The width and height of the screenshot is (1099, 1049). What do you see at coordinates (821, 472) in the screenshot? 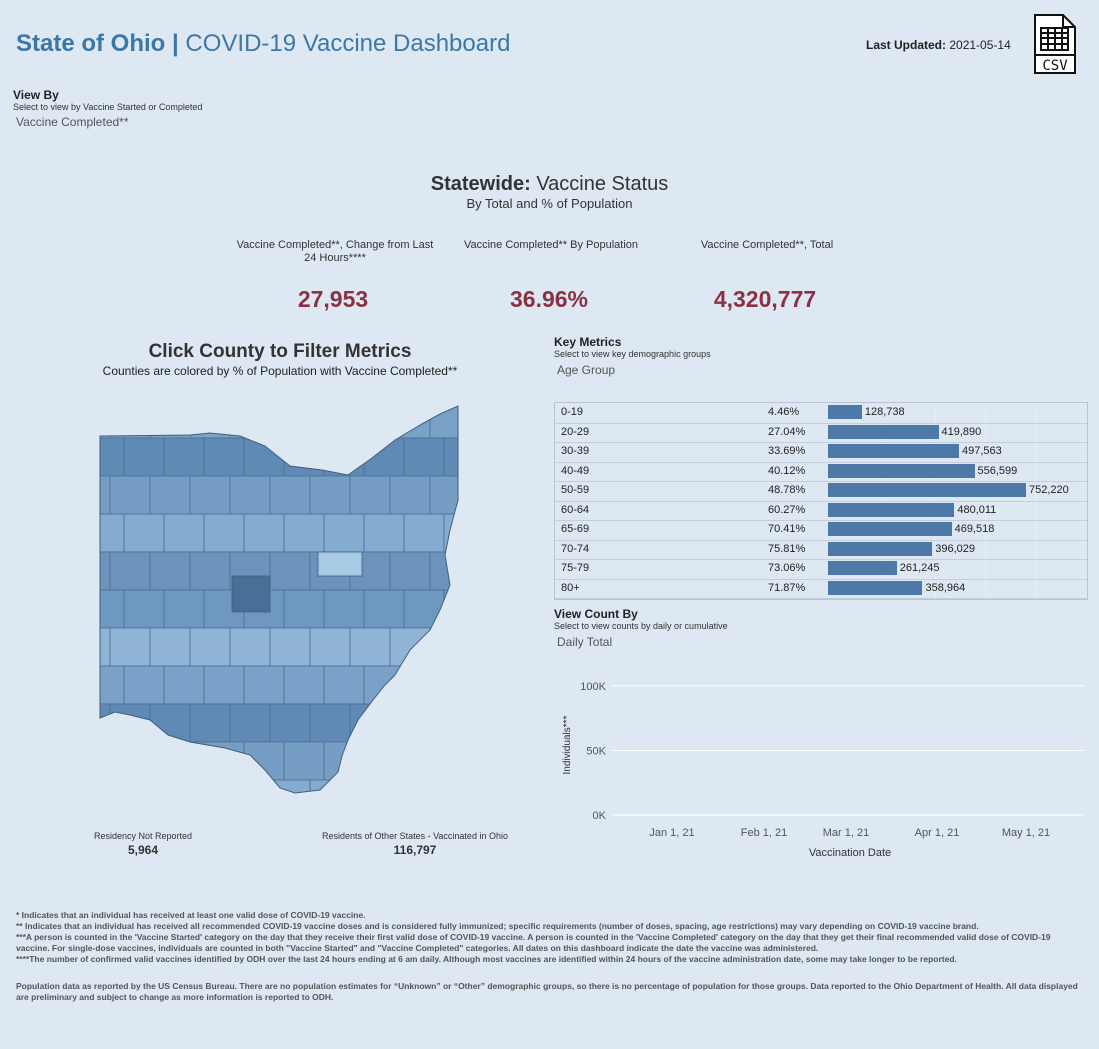
I see `age-row-40-49: 40-49 40.12% 556,599` at bounding box center [821, 472].